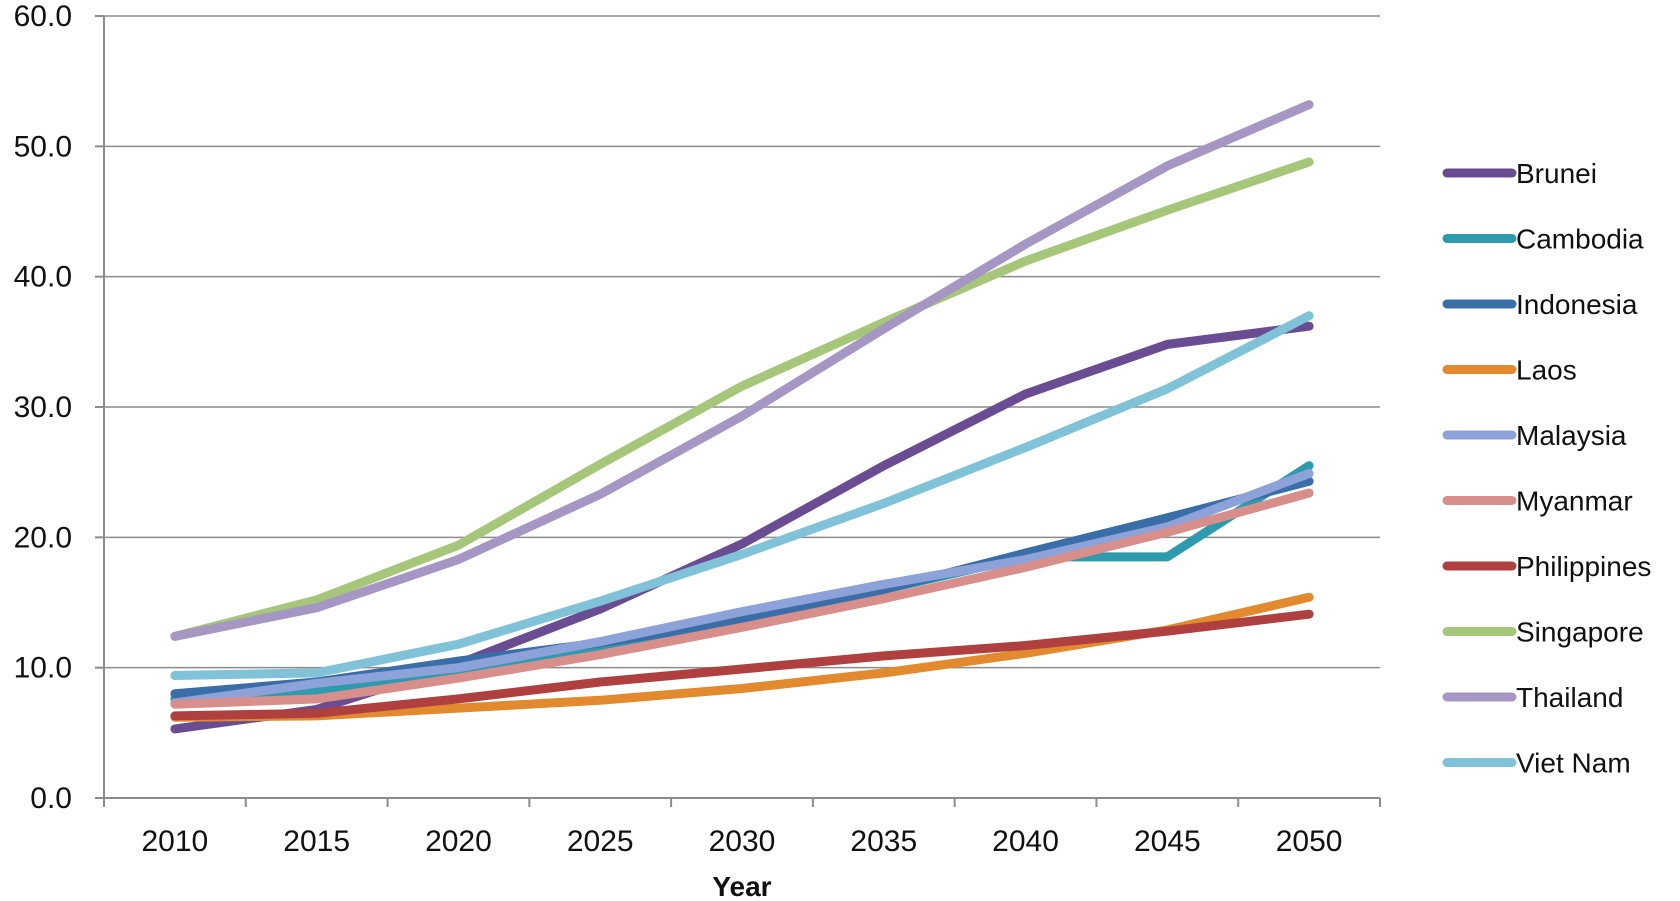 The width and height of the screenshot is (1680, 901). I want to click on x-tick-label: 2030, so click(742, 841).